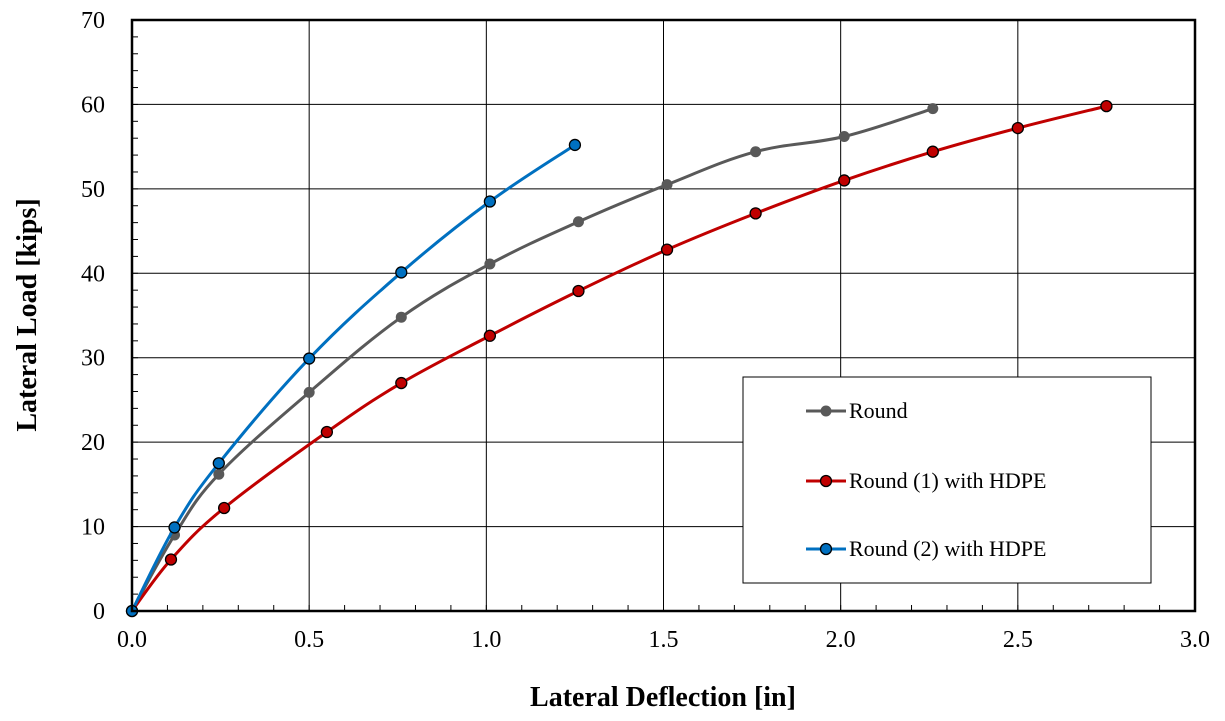 Image resolution: width=1225 pixels, height=721 pixels. What do you see at coordinates (309, 640) in the screenshot?
I see `x-tick-label: 0.5` at bounding box center [309, 640].